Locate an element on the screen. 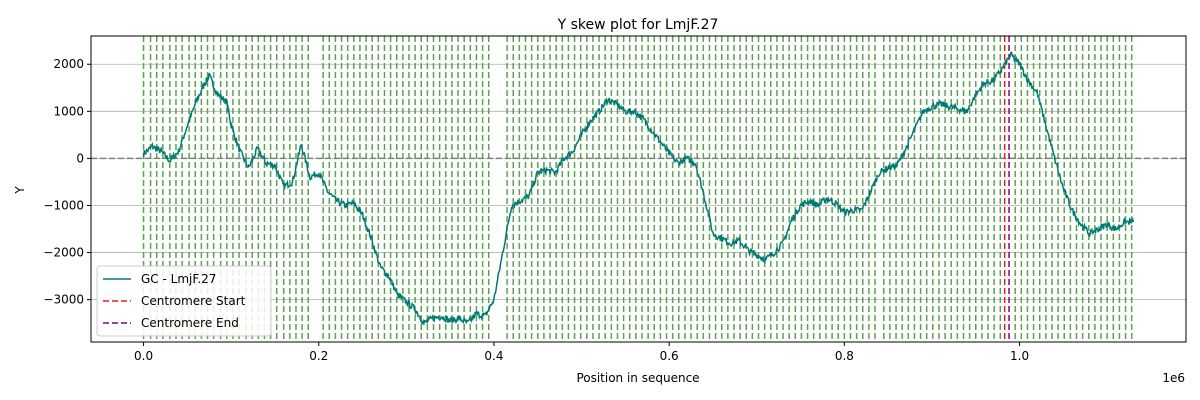 The height and width of the screenshot is (400, 1200). x-tick-label: 0.8 is located at coordinates (844, 356).